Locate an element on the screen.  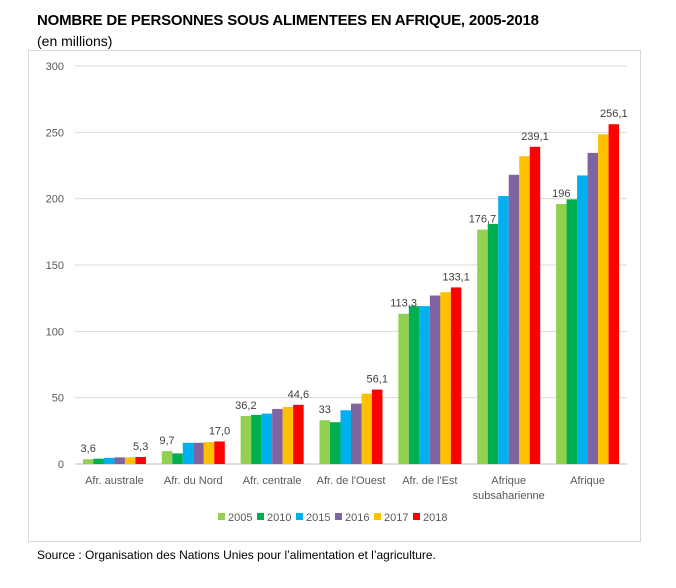
data-label: 196 is located at coordinates (561, 194).